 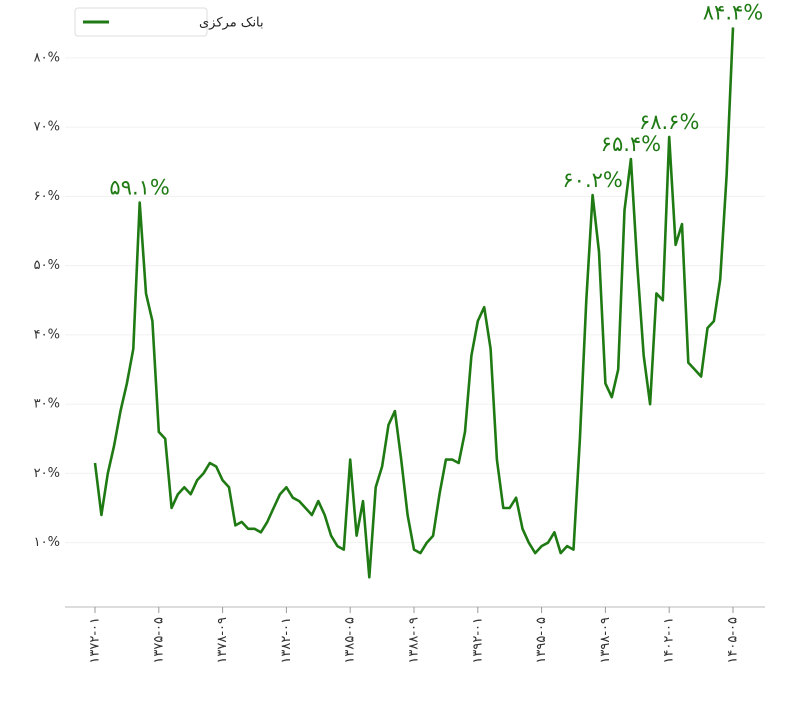 I want to click on value-label: ۵۹.۱%, so click(x=139, y=188).